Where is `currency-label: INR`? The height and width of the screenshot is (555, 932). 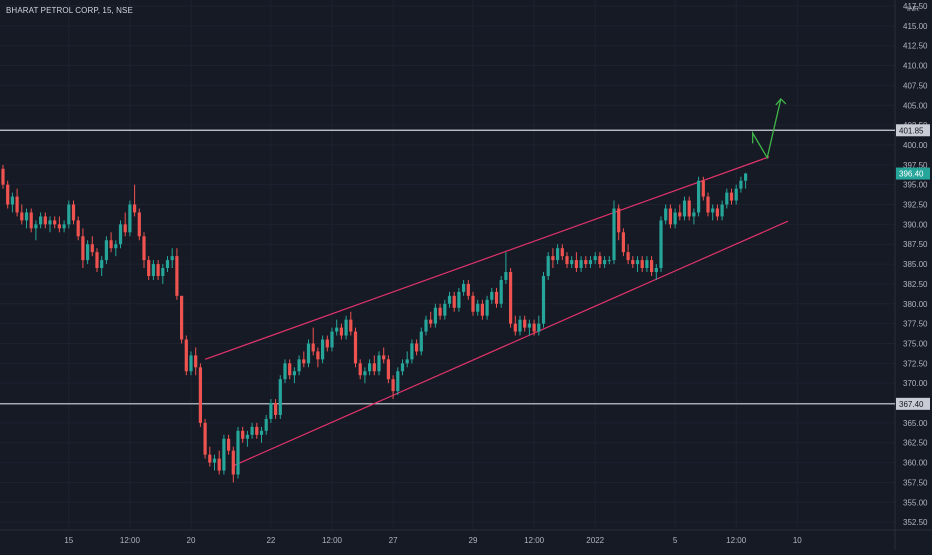 currency-label: INR is located at coordinates (913, 9).